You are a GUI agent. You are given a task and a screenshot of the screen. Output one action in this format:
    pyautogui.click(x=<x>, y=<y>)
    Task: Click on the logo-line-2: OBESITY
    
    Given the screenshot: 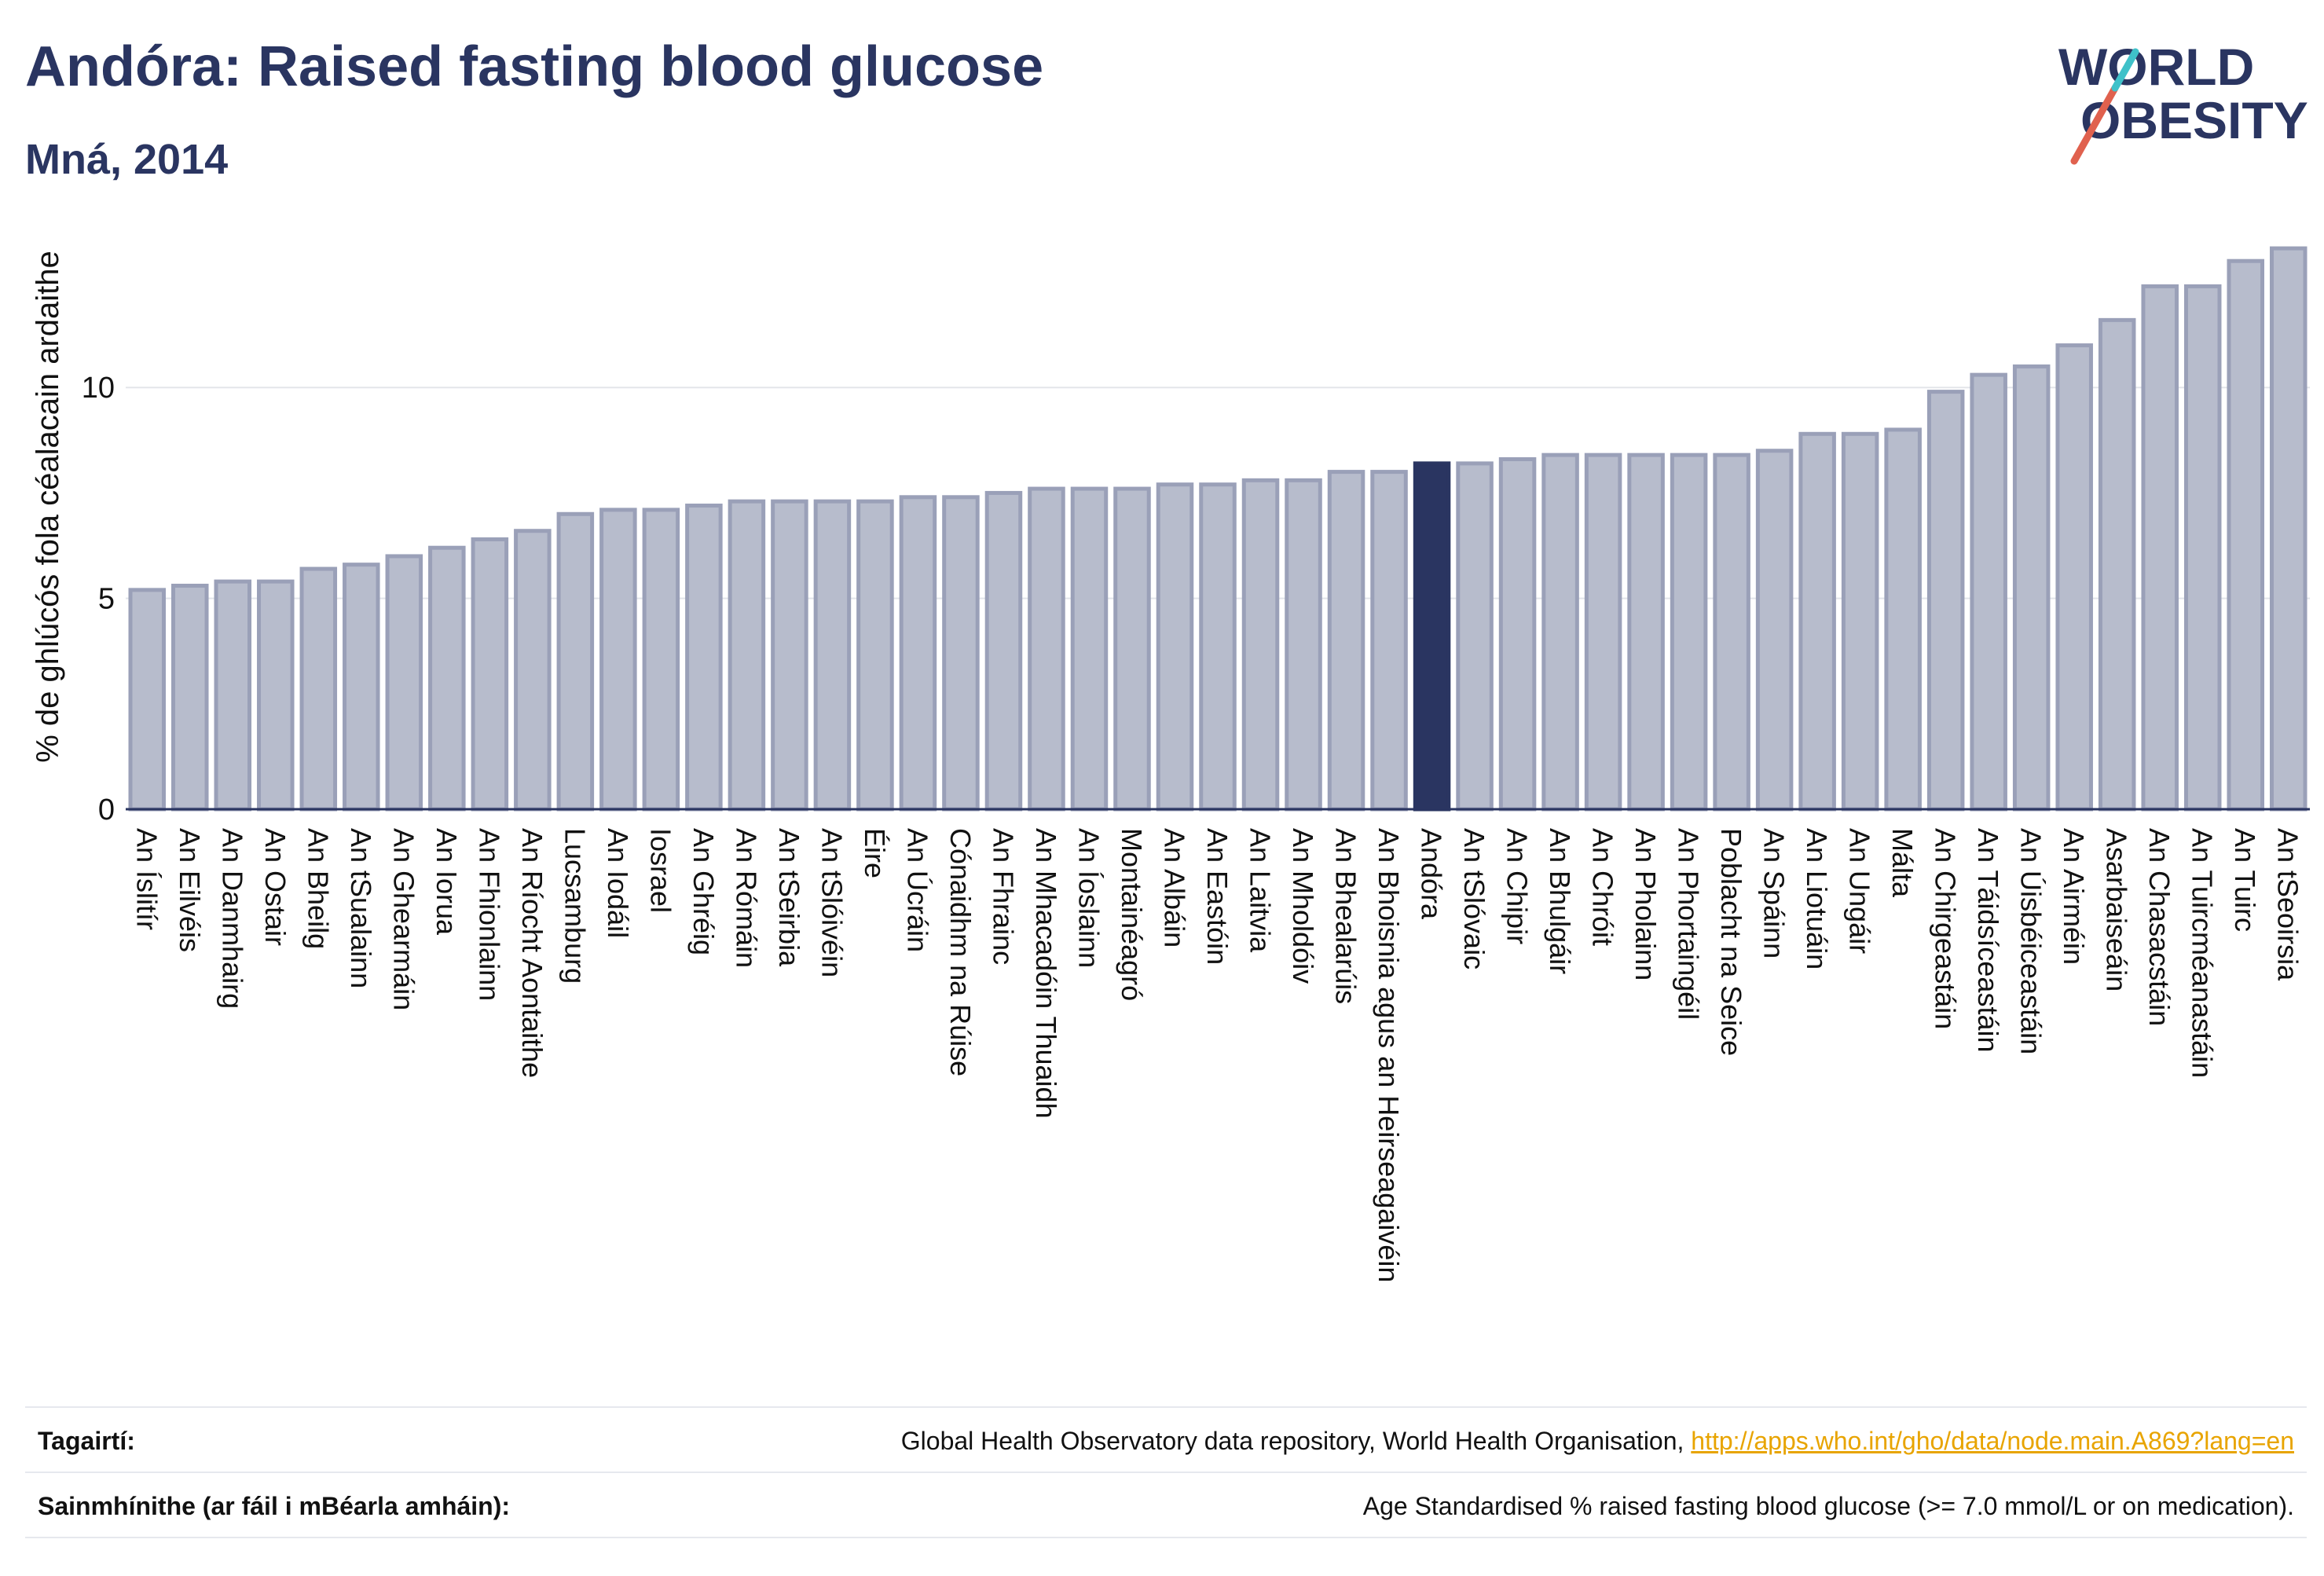 What is the action you would take?
    pyautogui.click(x=2194, y=120)
    